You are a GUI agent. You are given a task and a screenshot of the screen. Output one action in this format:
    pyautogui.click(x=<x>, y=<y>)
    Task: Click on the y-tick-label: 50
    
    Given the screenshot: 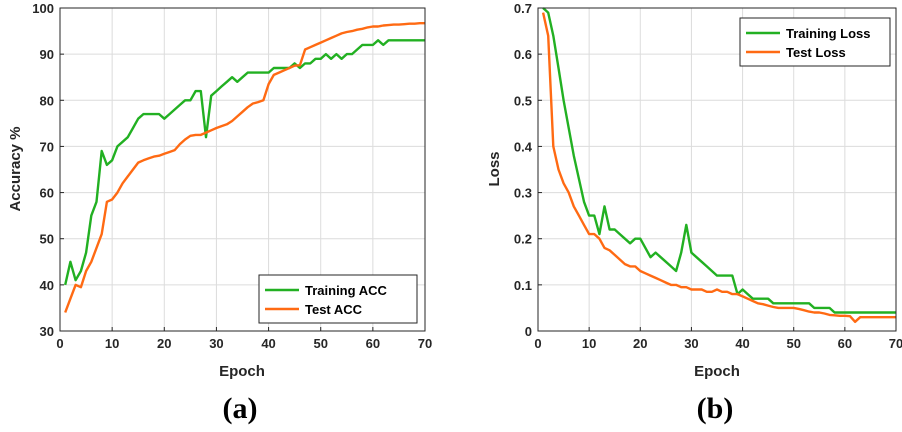 What is the action you would take?
    pyautogui.click(x=47, y=239)
    